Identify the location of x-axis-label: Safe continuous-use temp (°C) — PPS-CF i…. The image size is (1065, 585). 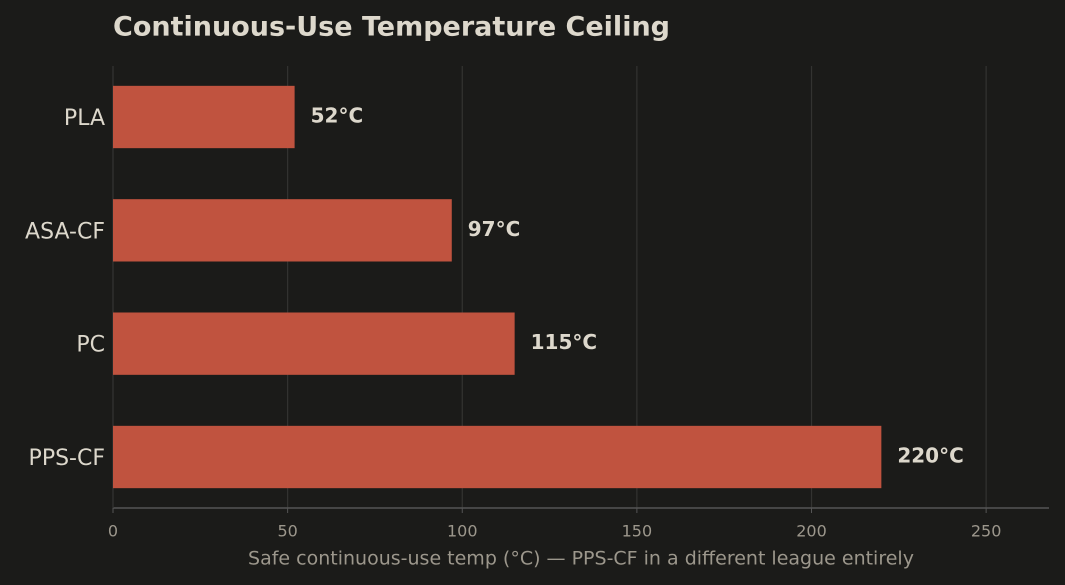
(581, 559).